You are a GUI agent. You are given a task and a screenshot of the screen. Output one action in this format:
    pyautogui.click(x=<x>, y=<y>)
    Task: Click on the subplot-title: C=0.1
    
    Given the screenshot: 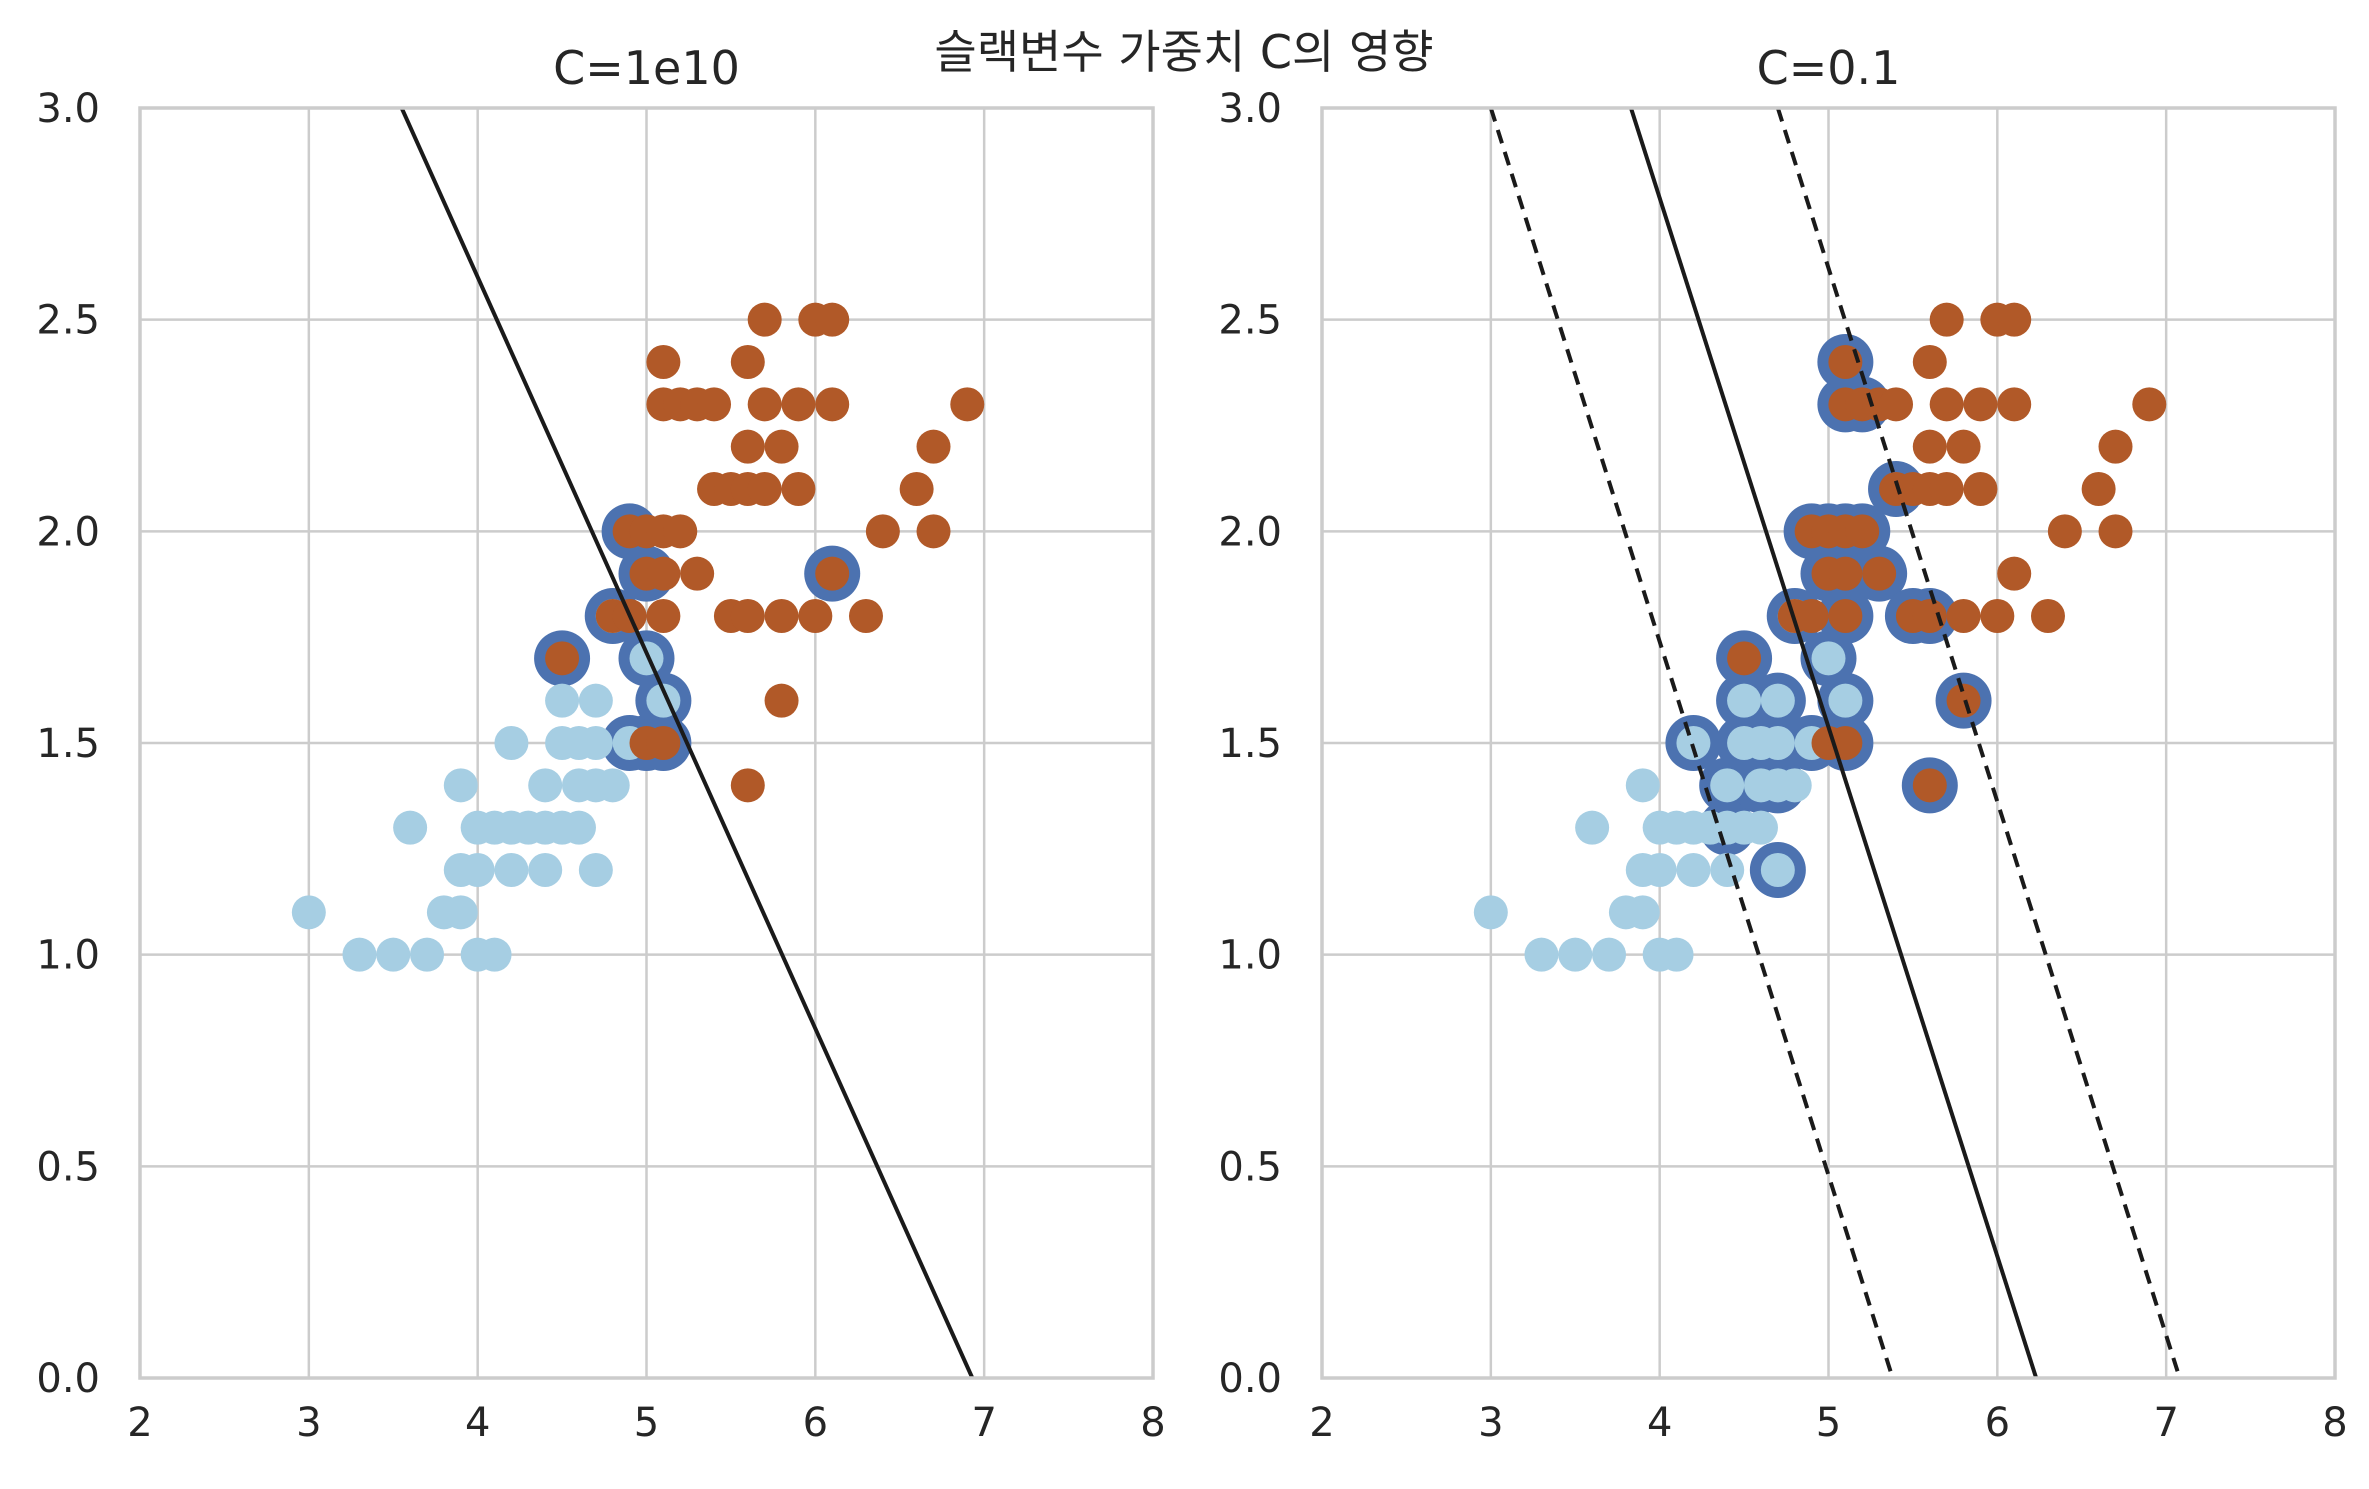 What is the action you would take?
    pyautogui.click(x=1829, y=68)
    